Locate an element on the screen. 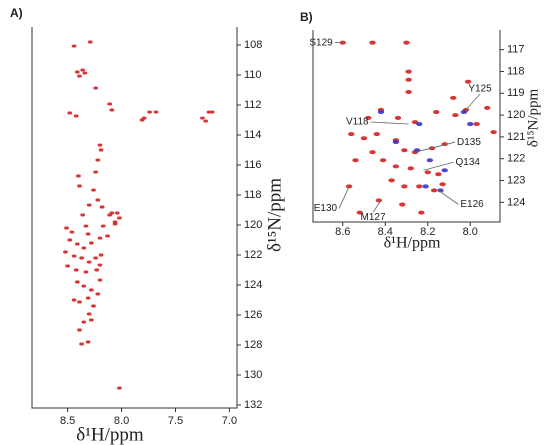 The width and height of the screenshot is (545, 445). peak-label: S129 is located at coordinates (321, 42).